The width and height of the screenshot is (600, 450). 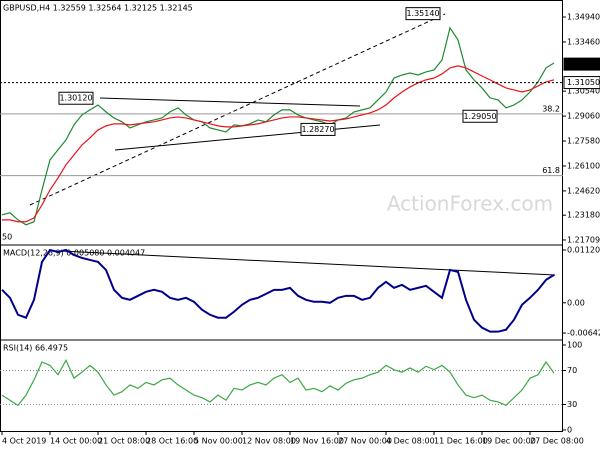 What do you see at coordinates (583, 116) in the screenshot?
I see `y-tick-label: 1.29060` at bounding box center [583, 116].